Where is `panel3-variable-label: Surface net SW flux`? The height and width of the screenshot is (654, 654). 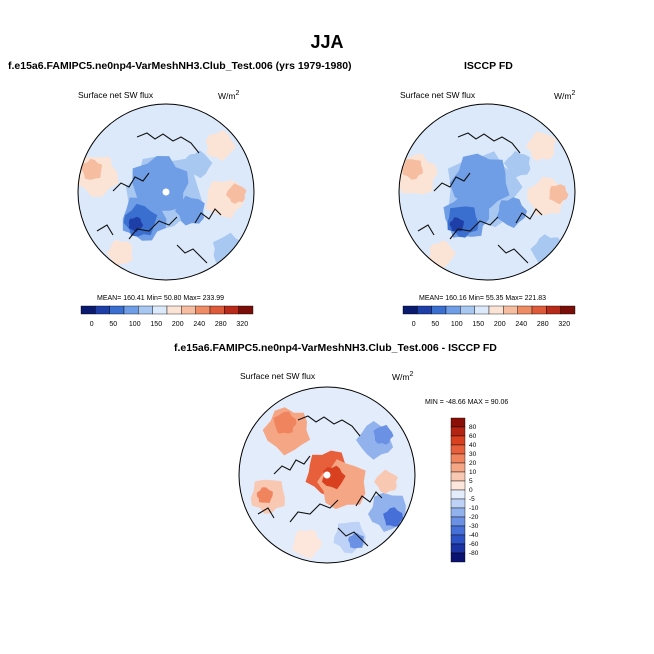 panel3-variable-label: Surface net SW flux is located at coordinates (278, 376).